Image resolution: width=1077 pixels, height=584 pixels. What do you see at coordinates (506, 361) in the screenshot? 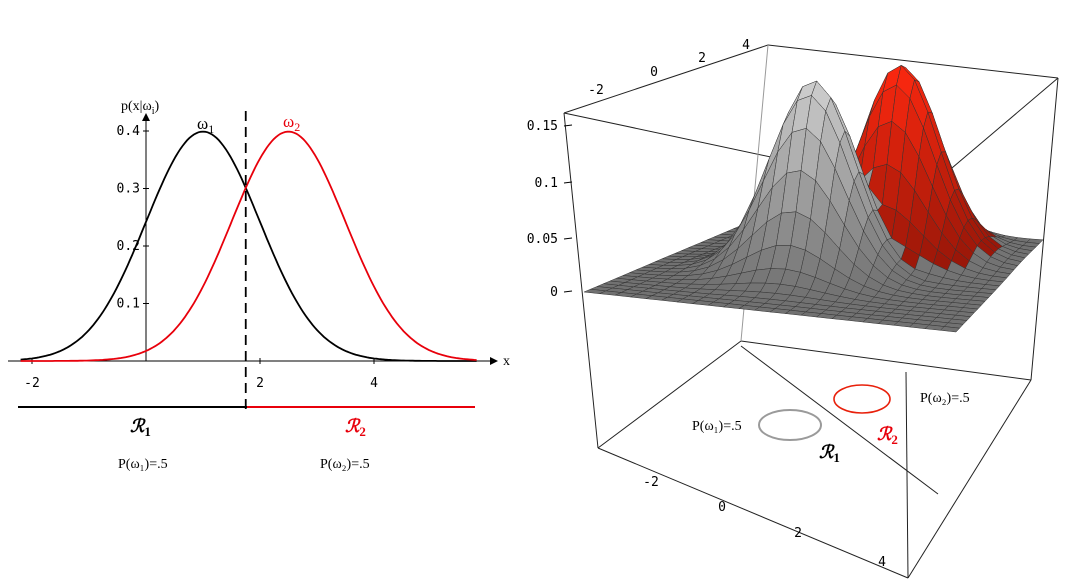
I see `x-axis-label: x` at bounding box center [506, 361].